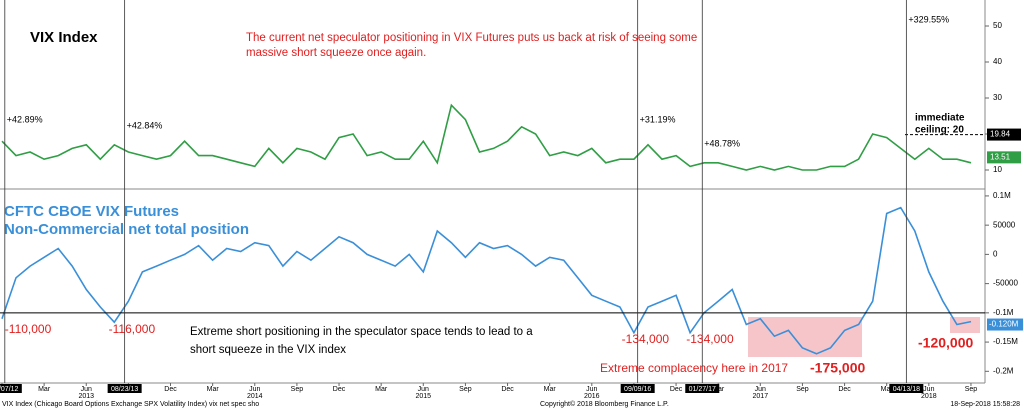 The image size is (1024, 409). Describe the element at coordinates (997, 169) in the screenshot. I see `y-tick-label: 10` at that location.